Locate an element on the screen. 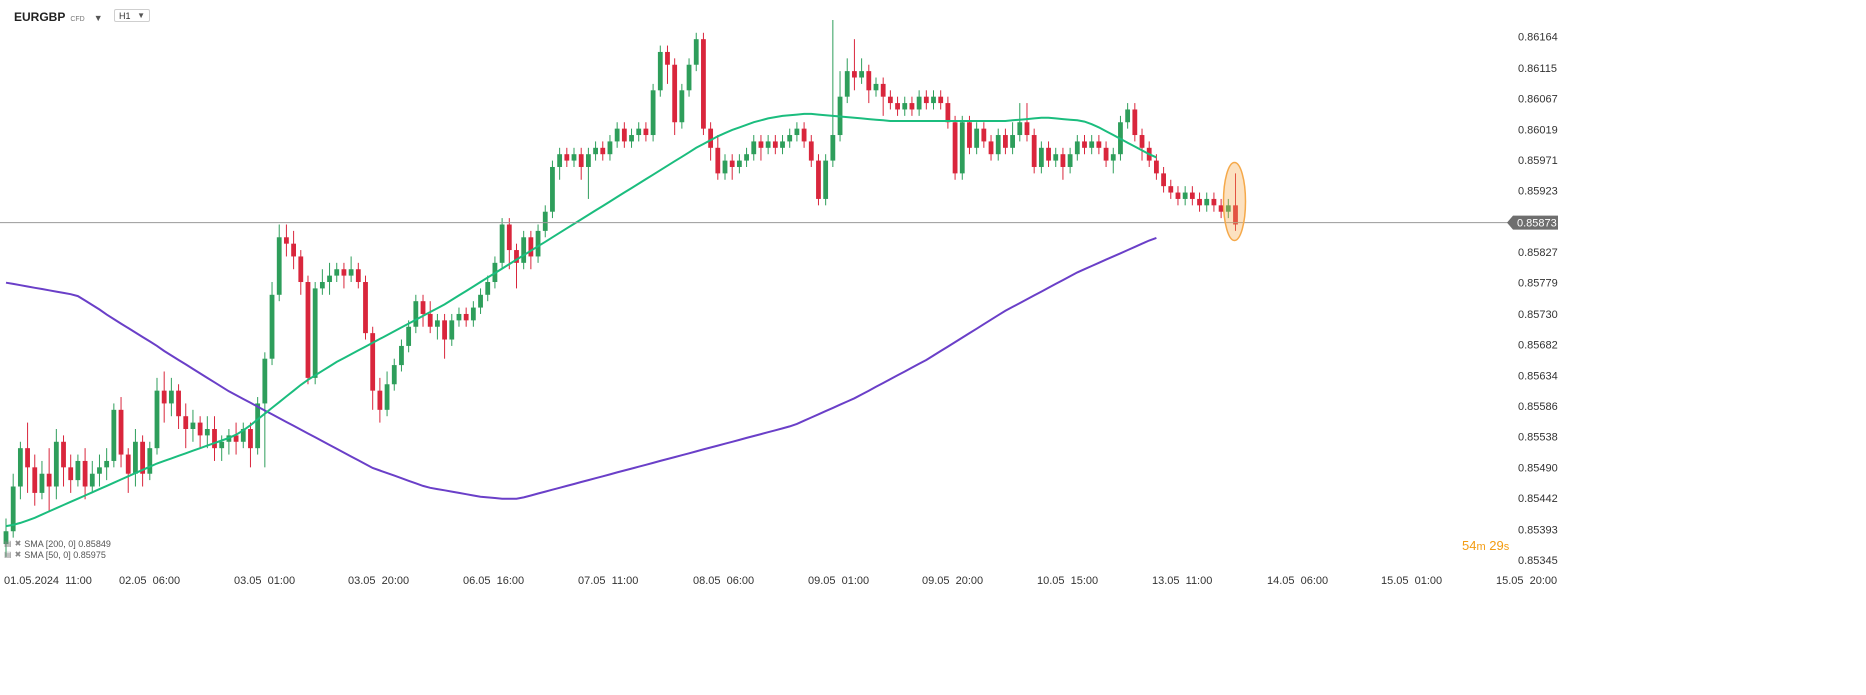 The image size is (1866, 695). timeframe-label: H1 is located at coordinates (125, 15).